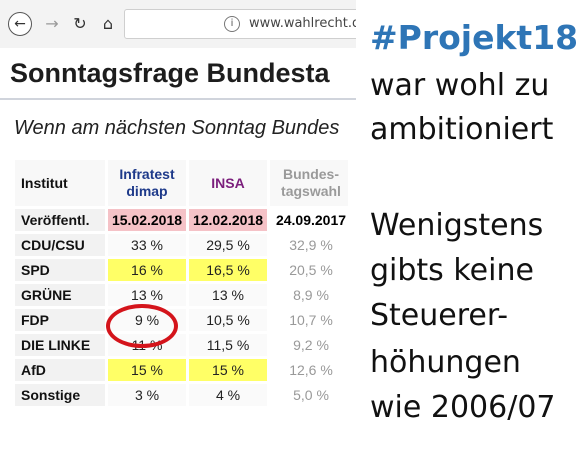 The height and width of the screenshot is (452, 578). I want to click on row-label: AfD, so click(60, 370).